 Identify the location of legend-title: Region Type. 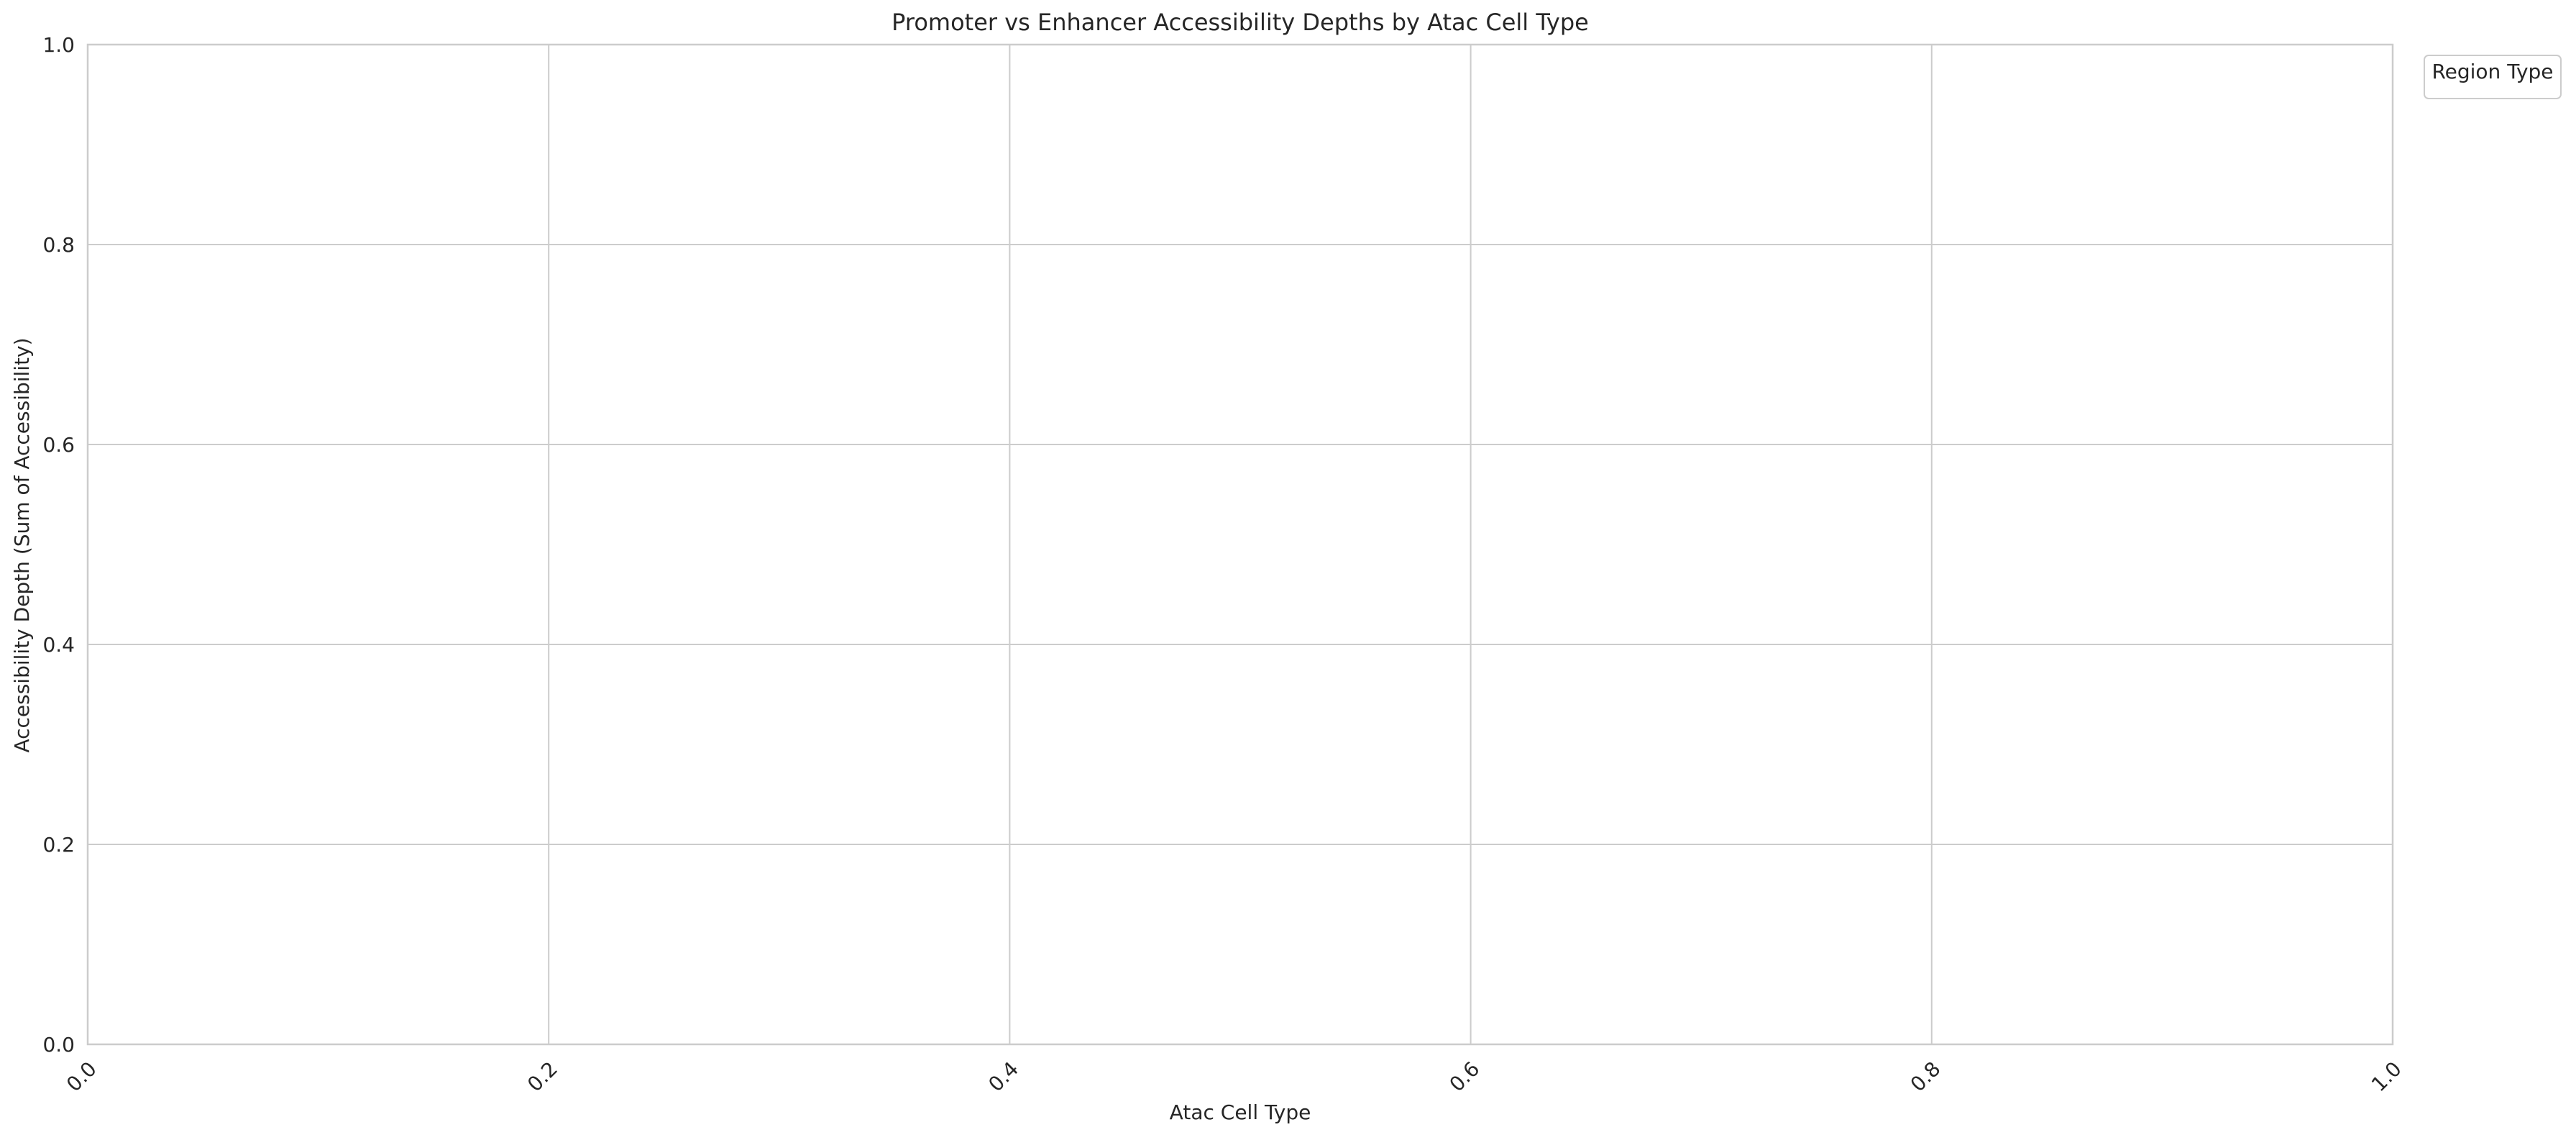
(2492, 71).